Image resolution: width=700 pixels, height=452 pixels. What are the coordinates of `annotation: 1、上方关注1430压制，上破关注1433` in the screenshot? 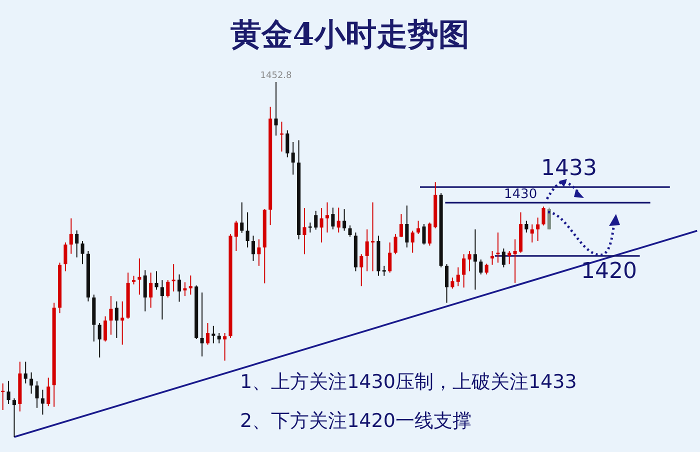 It's located at (408, 382).